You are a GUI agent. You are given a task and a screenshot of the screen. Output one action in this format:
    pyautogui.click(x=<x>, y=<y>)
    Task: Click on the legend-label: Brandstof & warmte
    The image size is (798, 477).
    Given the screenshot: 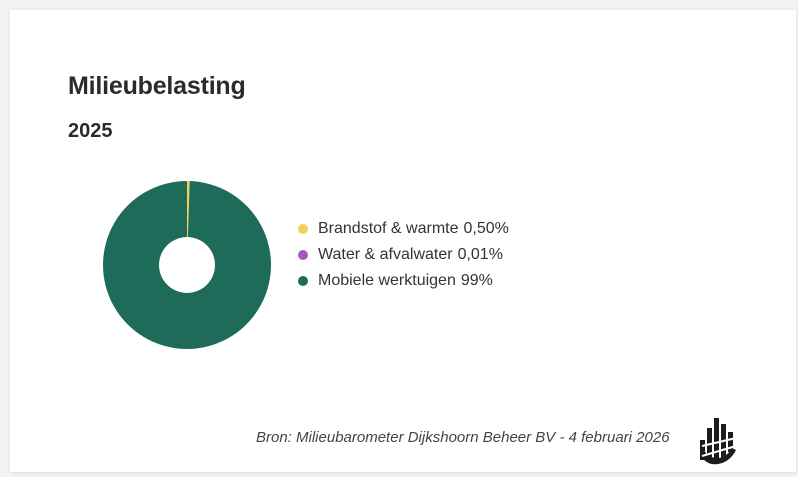 What is the action you would take?
    pyautogui.click(x=388, y=228)
    